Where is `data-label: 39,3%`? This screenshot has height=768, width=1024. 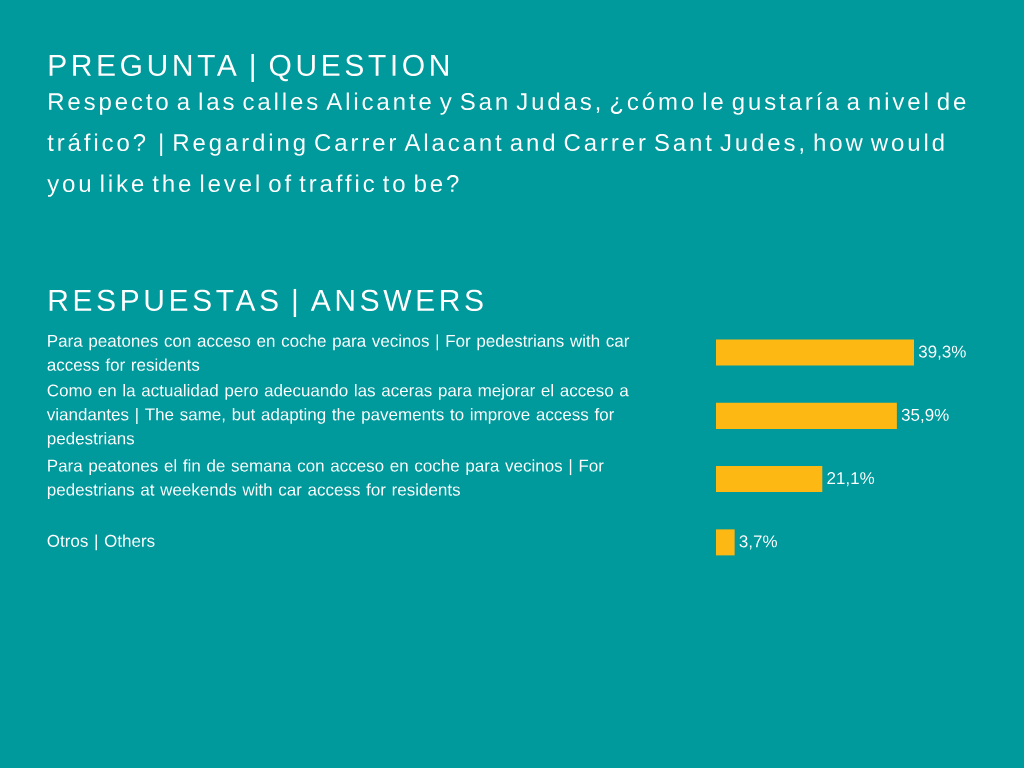
data-label: 39,3% is located at coordinates (942, 352).